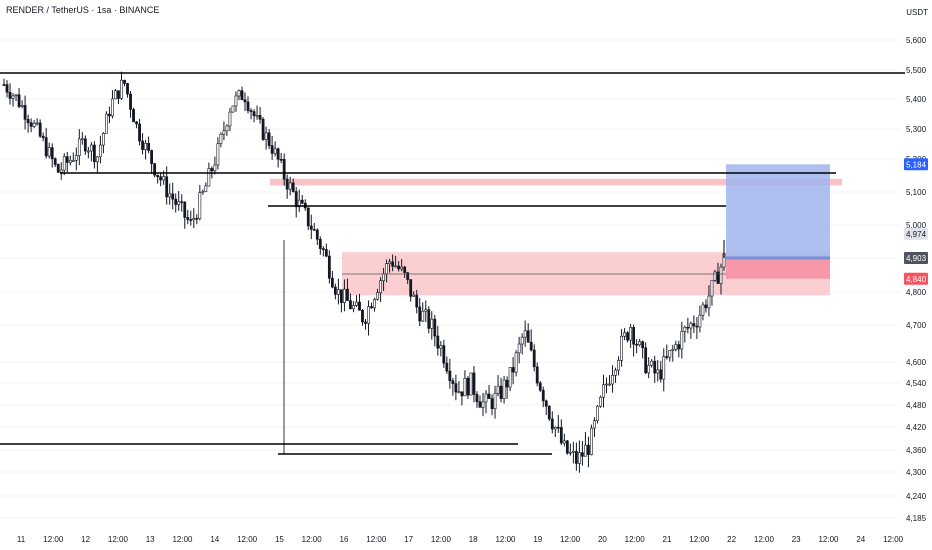  What do you see at coordinates (916, 192) in the screenshot?
I see `price-tick-label: 5,100` at bounding box center [916, 192].